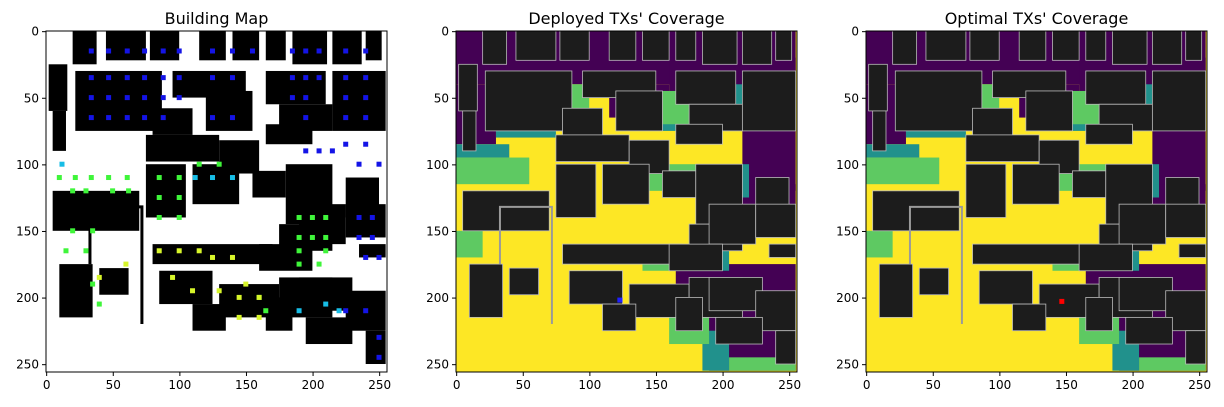  What do you see at coordinates (620, 300) in the screenshot?
I see `tx-marker` at bounding box center [620, 300].